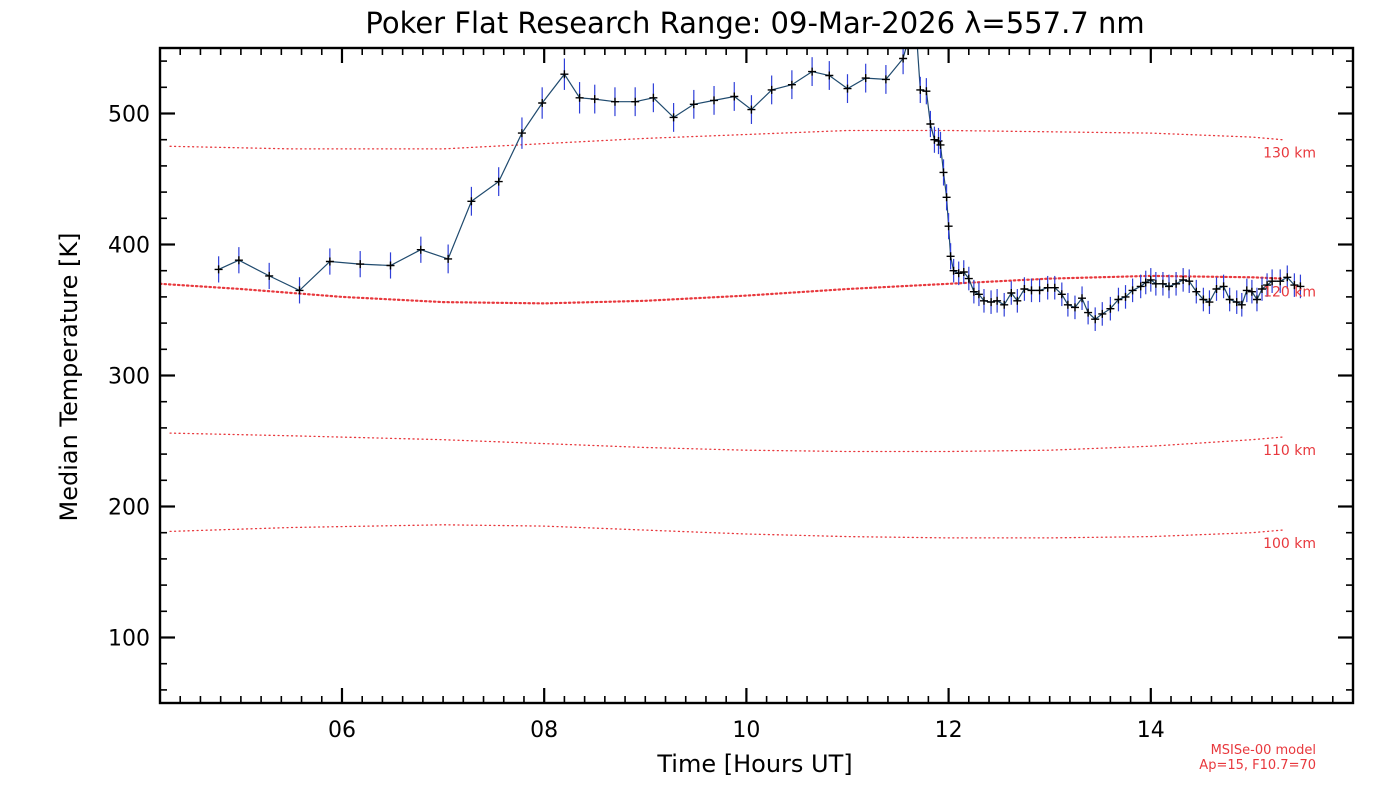 This screenshot has width=1400, height=800. What do you see at coordinates (129, 246) in the screenshot?
I see `y-tick-label: 400` at bounding box center [129, 246].